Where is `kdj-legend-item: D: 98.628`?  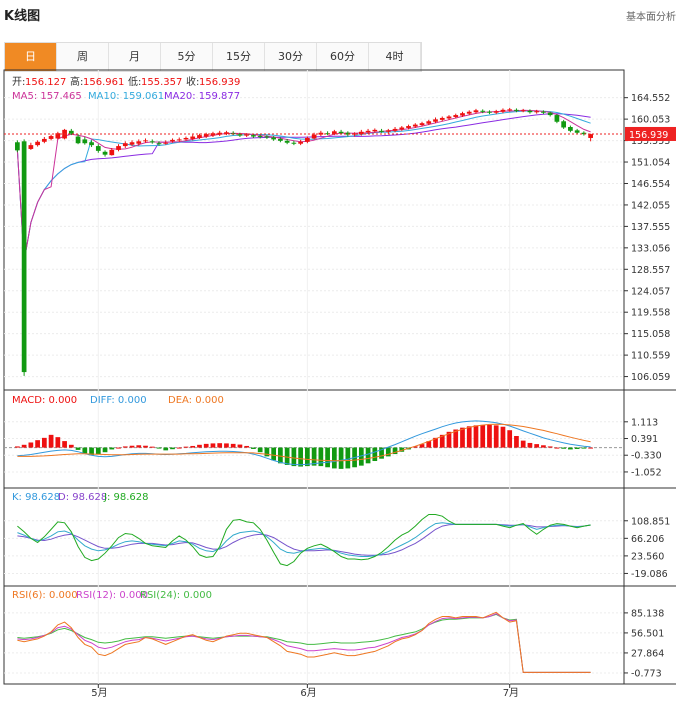 kdj-legend-item: D: 98.628 is located at coordinates (82, 497).